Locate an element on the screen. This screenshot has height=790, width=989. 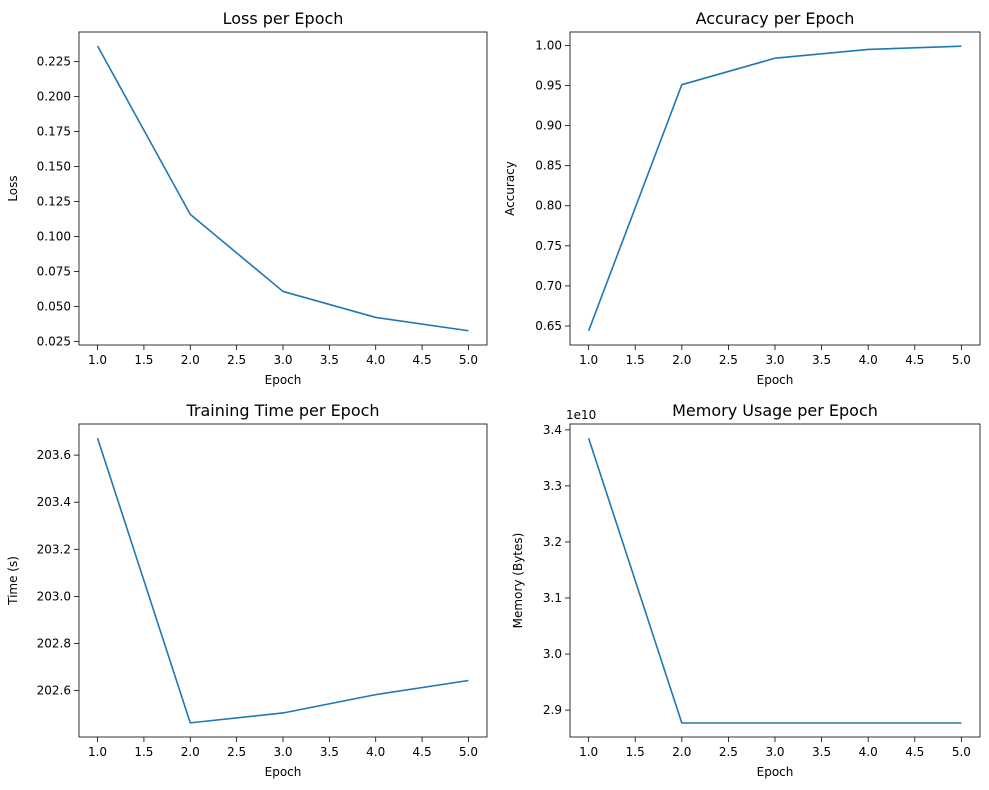
y-tick-label: 0.65 is located at coordinates (548, 326).